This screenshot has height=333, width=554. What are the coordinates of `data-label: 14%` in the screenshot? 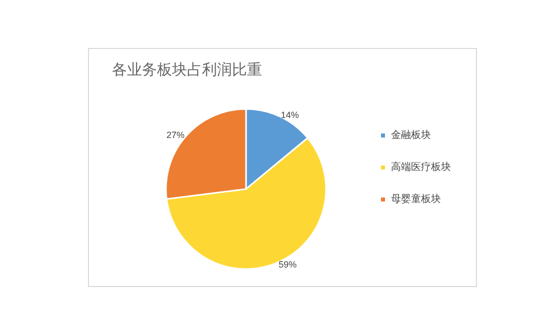 It's located at (289, 115).